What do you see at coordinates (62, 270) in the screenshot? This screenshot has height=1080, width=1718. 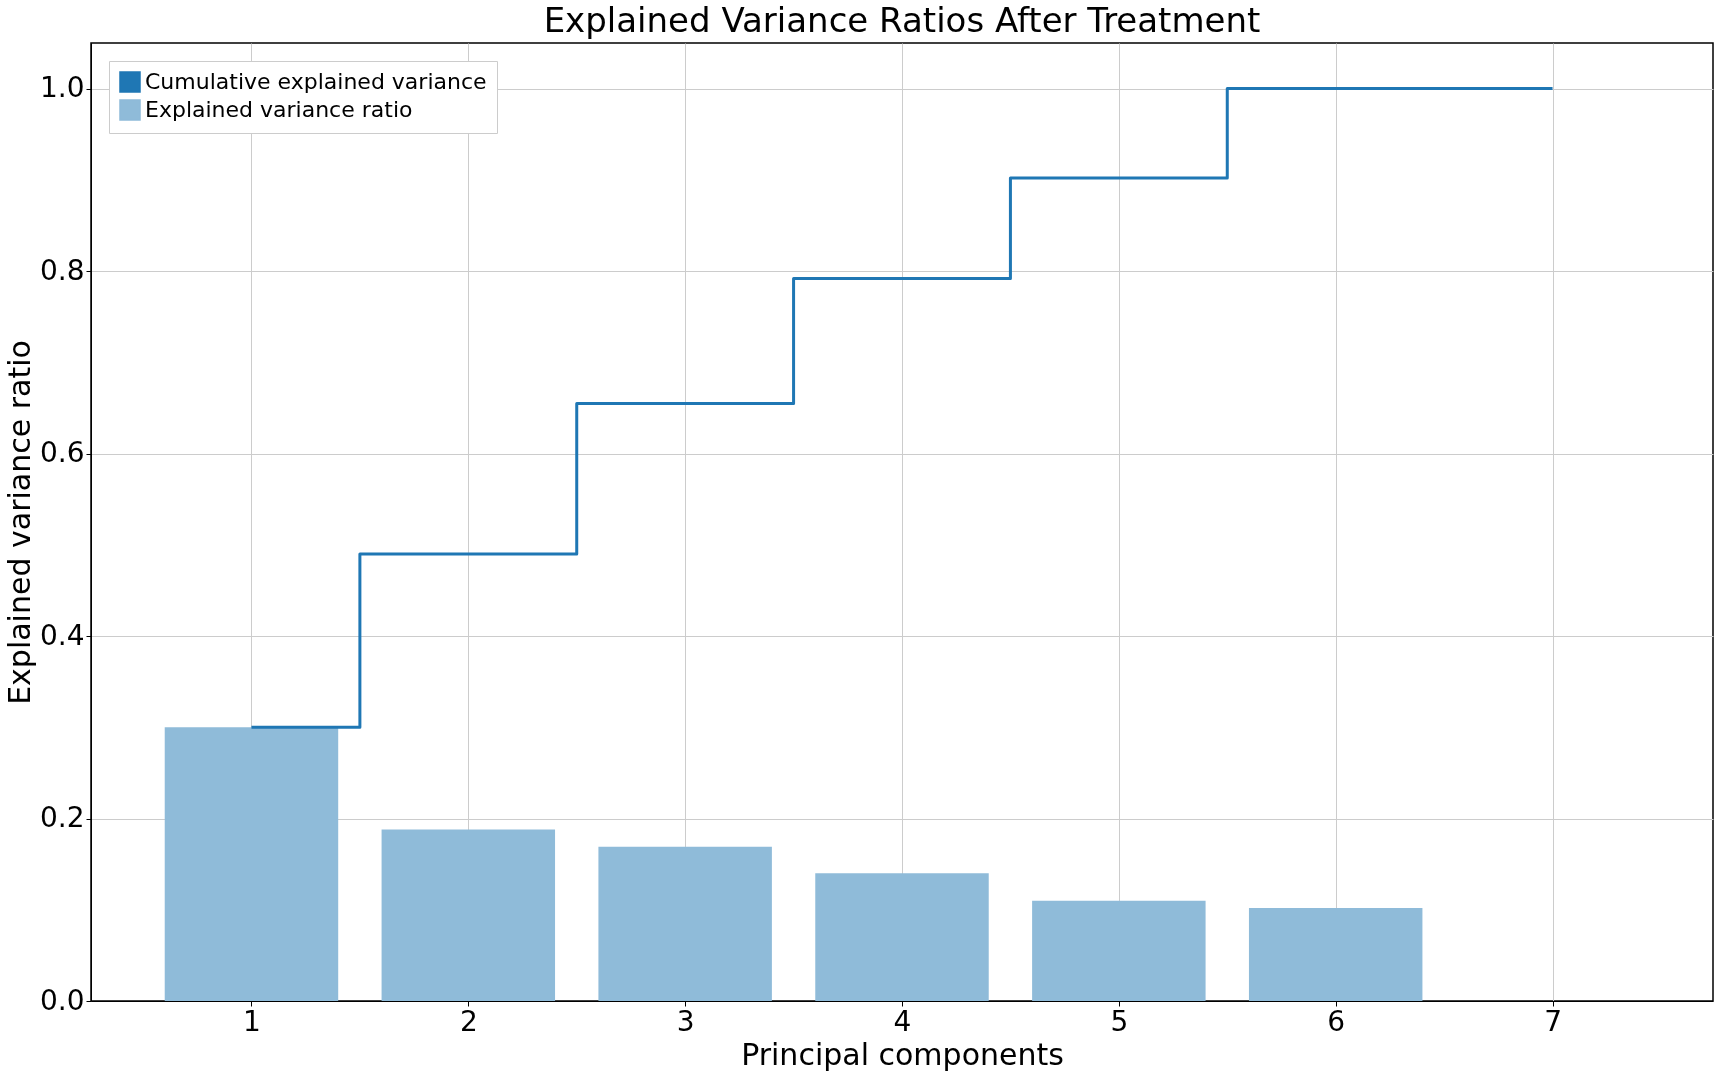 I see `y-tick-label: 0.8` at bounding box center [62, 270].